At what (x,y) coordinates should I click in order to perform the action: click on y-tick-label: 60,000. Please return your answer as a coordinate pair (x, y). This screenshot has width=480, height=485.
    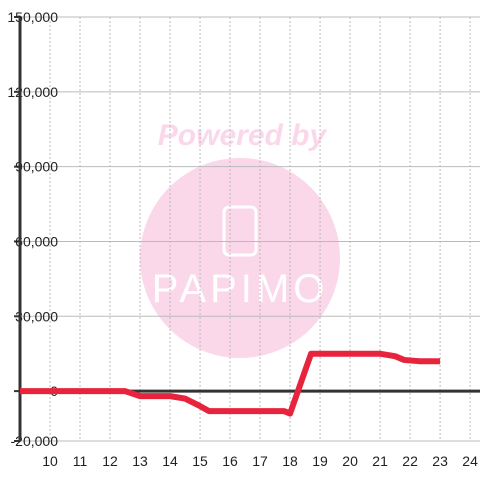
    Looking at the image, I should click on (36, 241).